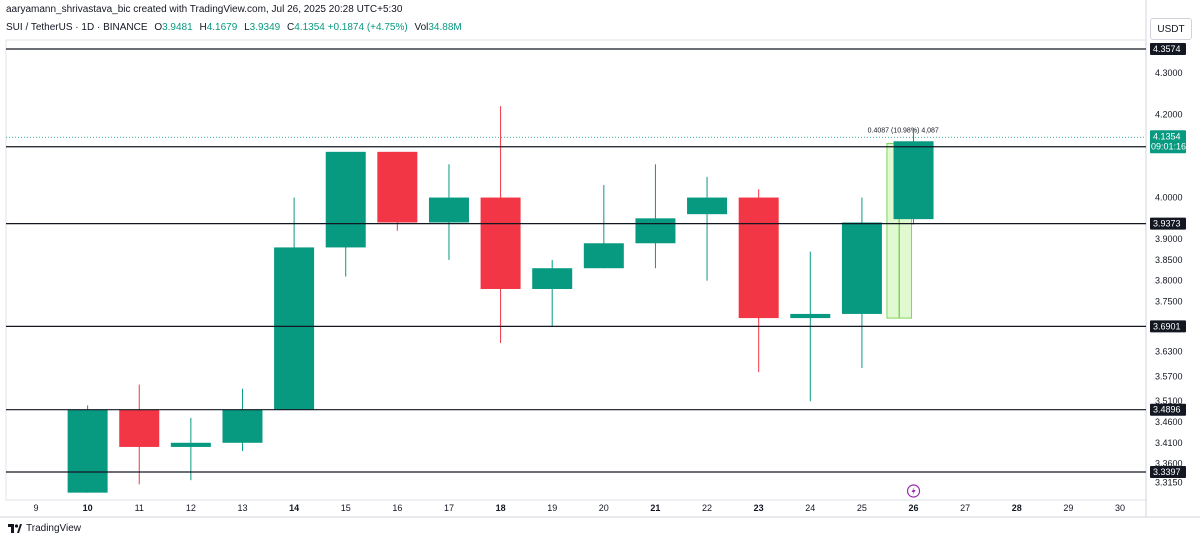  What do you see at coordinates (139, 508) in the screenshot?
I see `x-tick-label: 11` at bounding box center [139, 508].